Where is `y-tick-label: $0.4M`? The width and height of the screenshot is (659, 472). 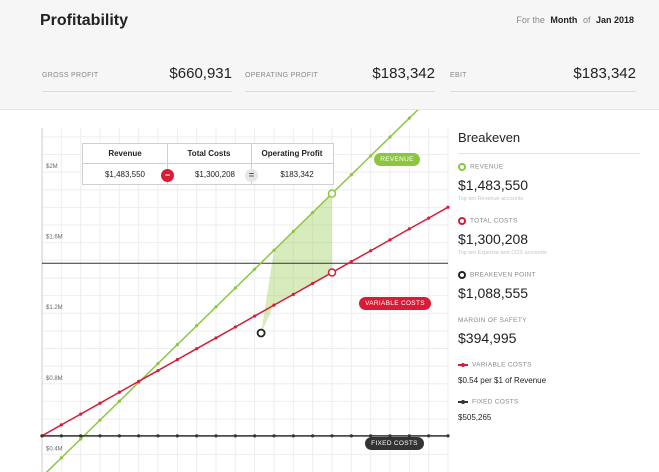
y-tick-label: $0.4M is located at coordinates (54, 449).